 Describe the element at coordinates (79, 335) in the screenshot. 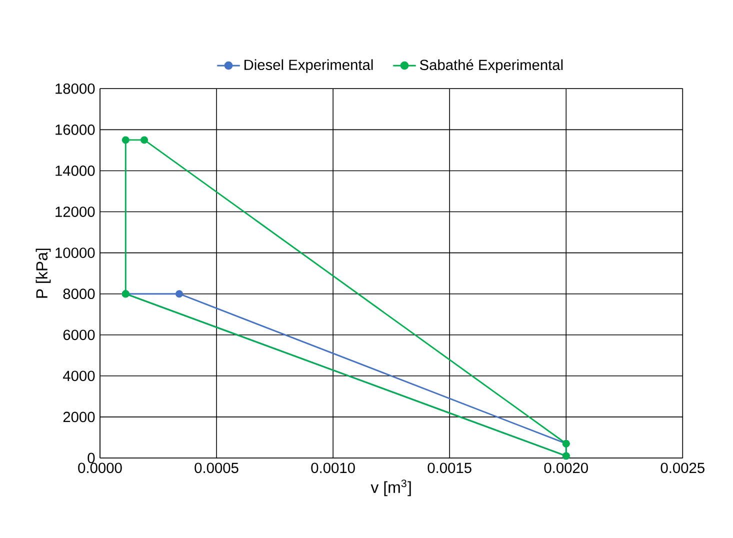

I see `y-tick-label: 6000` at that location.